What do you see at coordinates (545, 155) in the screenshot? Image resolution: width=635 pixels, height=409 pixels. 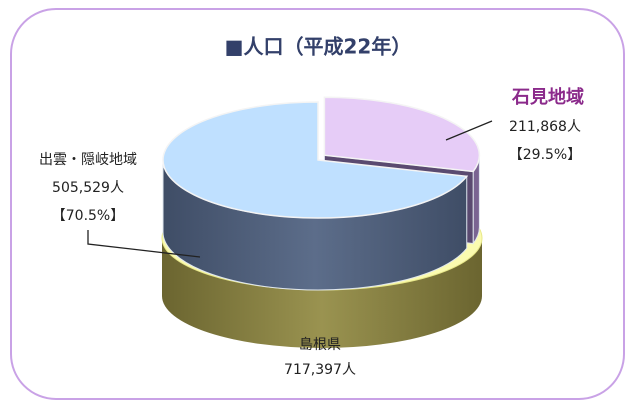 I see `percent-label: 【29.5%】` at bounding box center [545, 155].